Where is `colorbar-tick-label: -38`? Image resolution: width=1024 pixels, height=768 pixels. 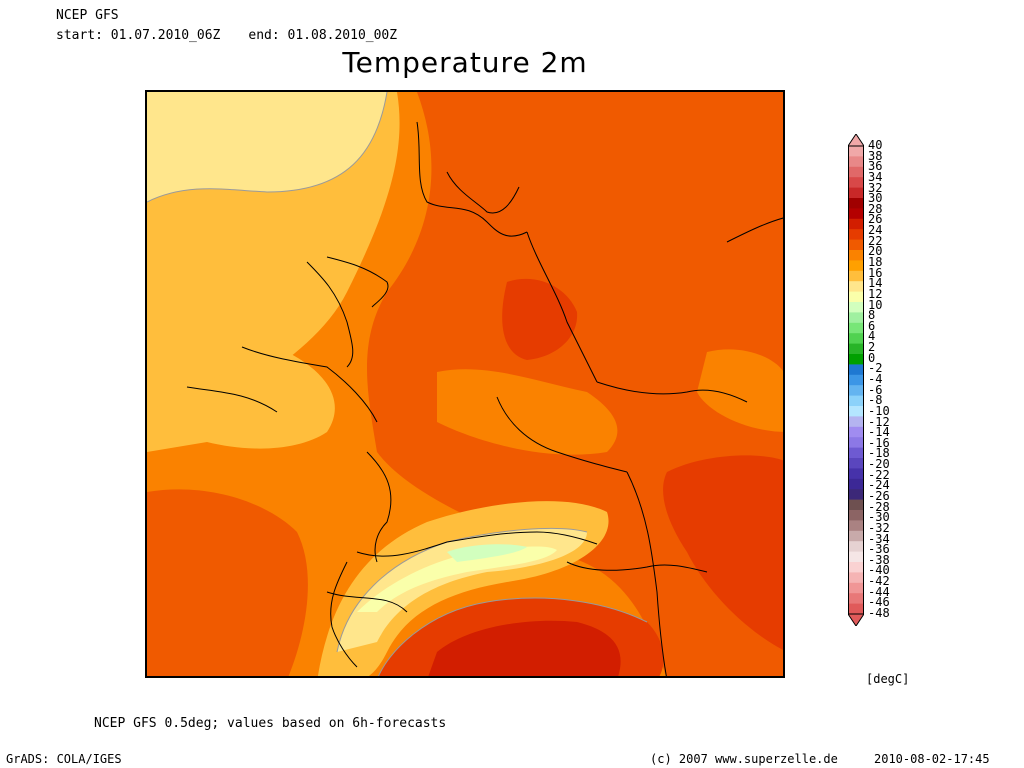
colorbar-tick-label: -38 is located at coordinates (879, 559).